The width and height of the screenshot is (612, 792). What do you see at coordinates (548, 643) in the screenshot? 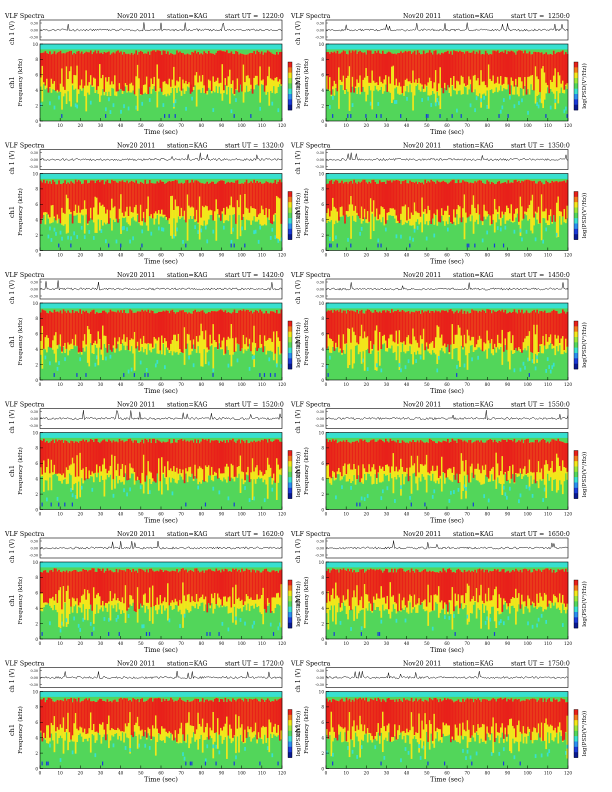
I see `x-tick-label: 110` at bounding box center [548, 643].